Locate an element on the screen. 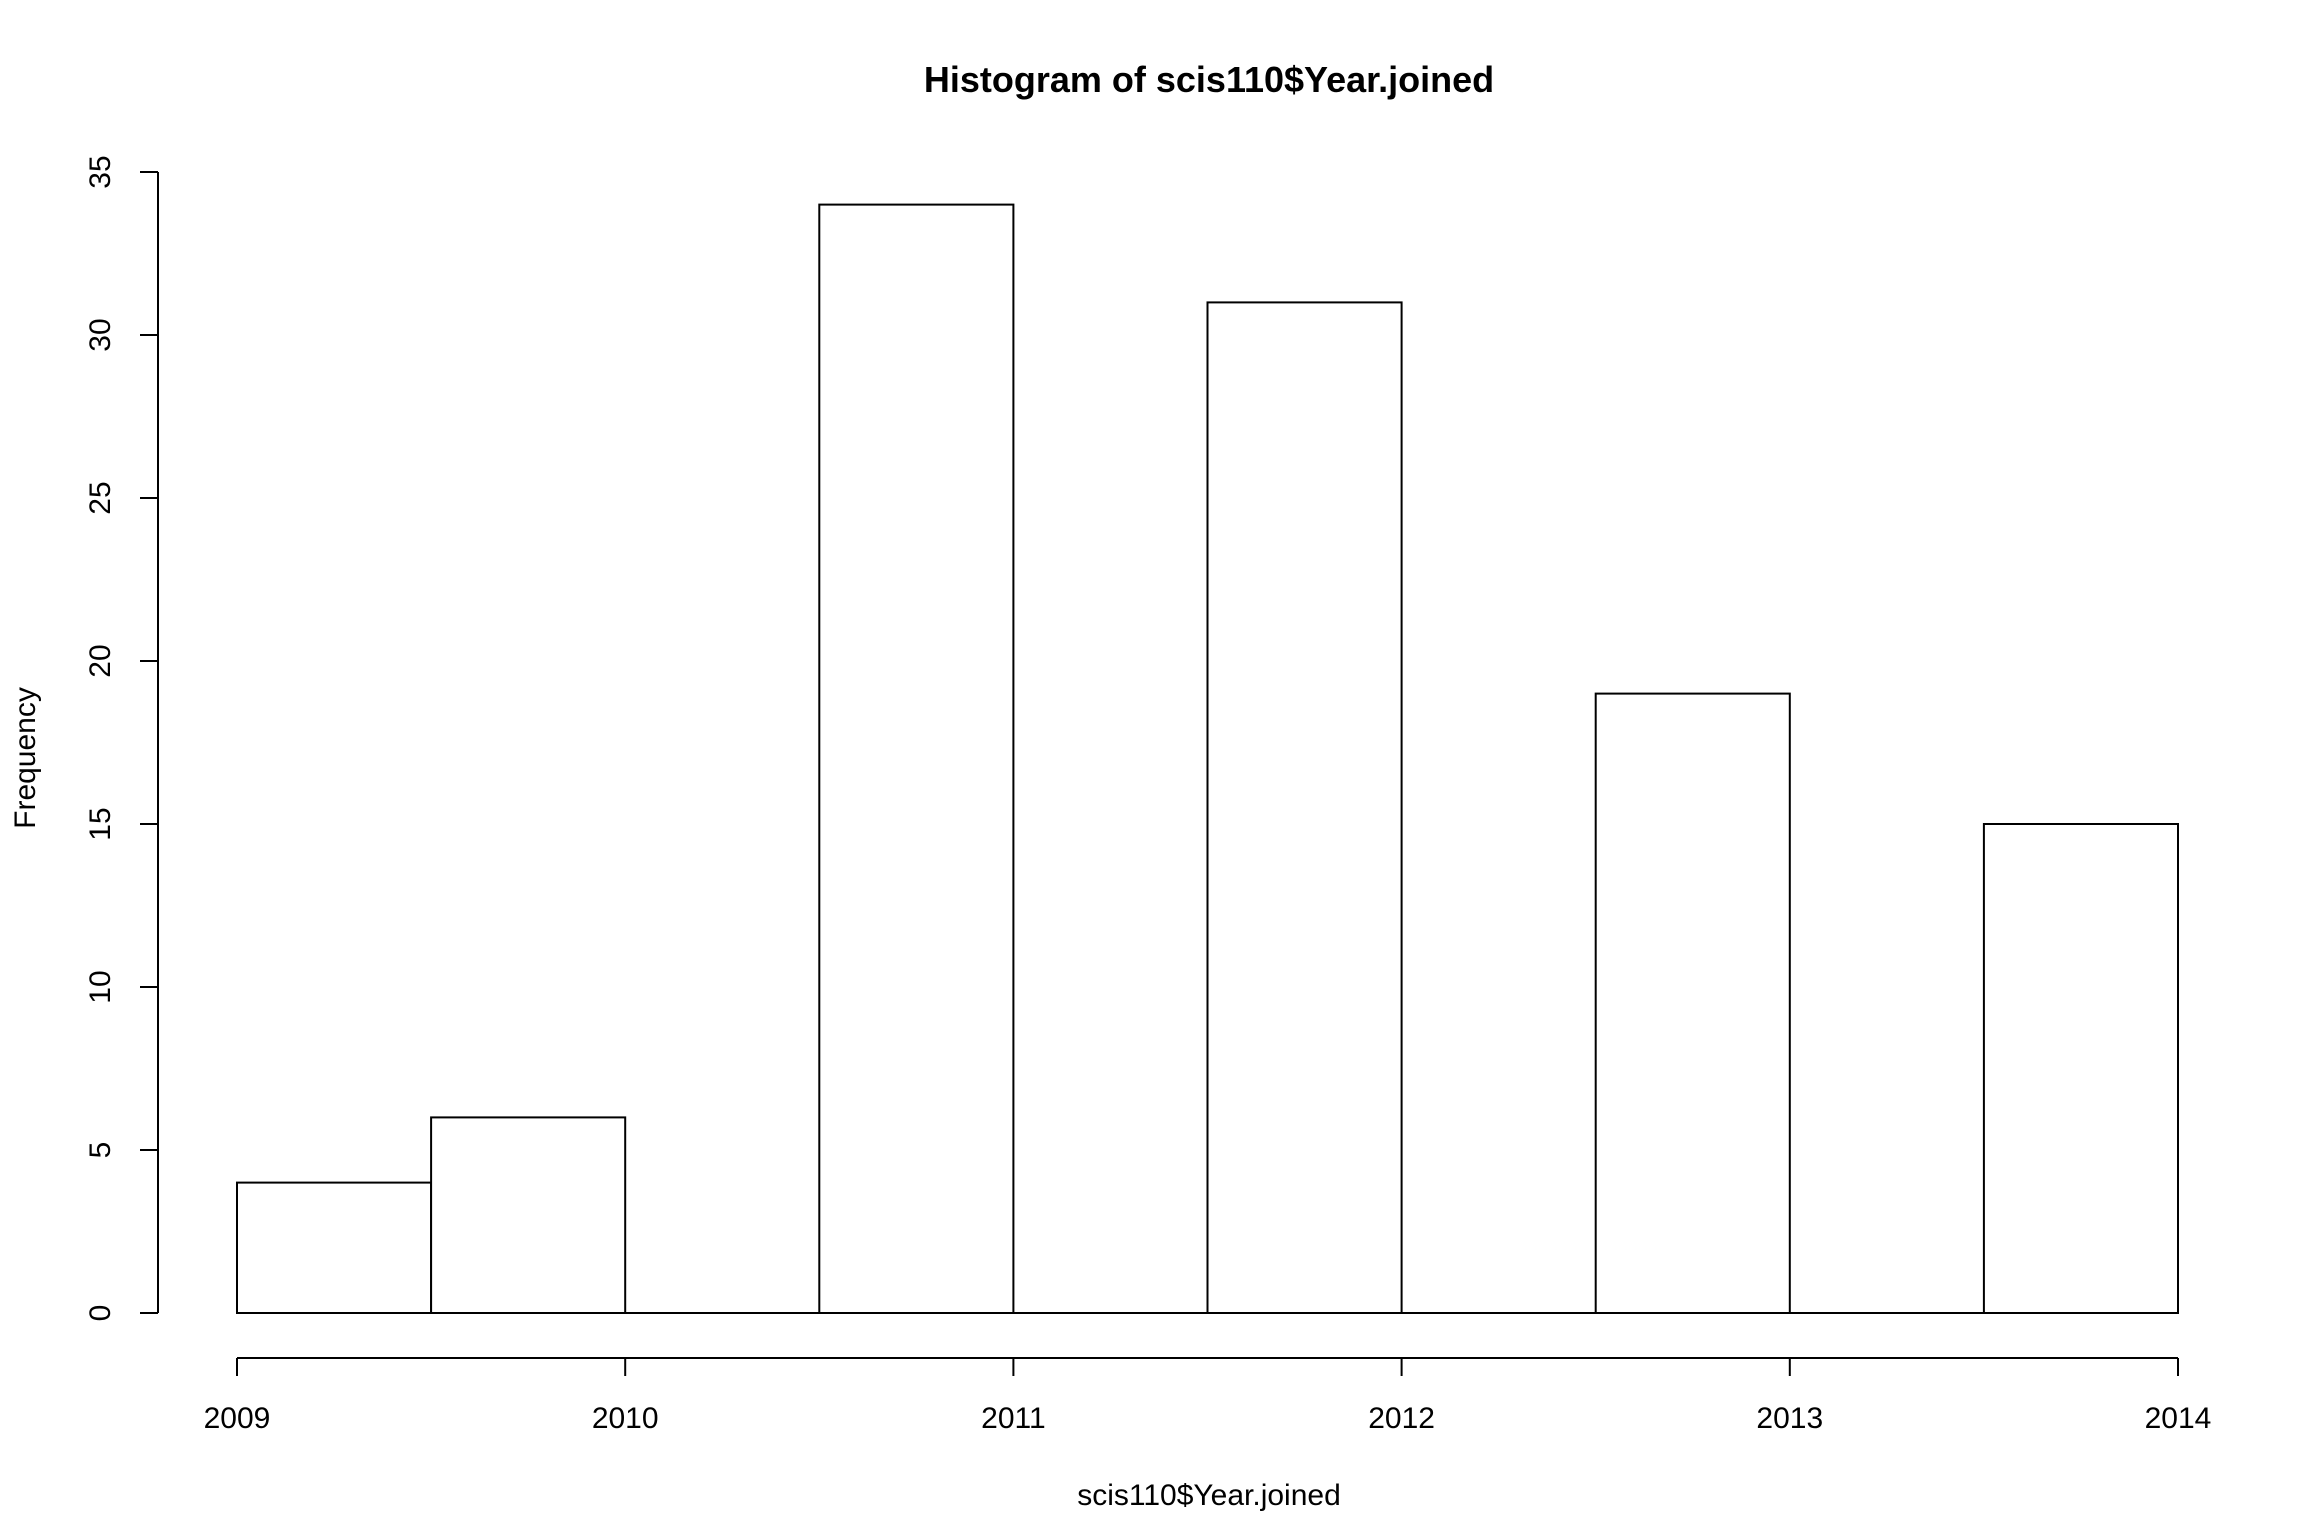 Image resolution: width=2304 pixels, height=1536 pixels. y-tick-label: 10 is located at coordinates (100, 986).